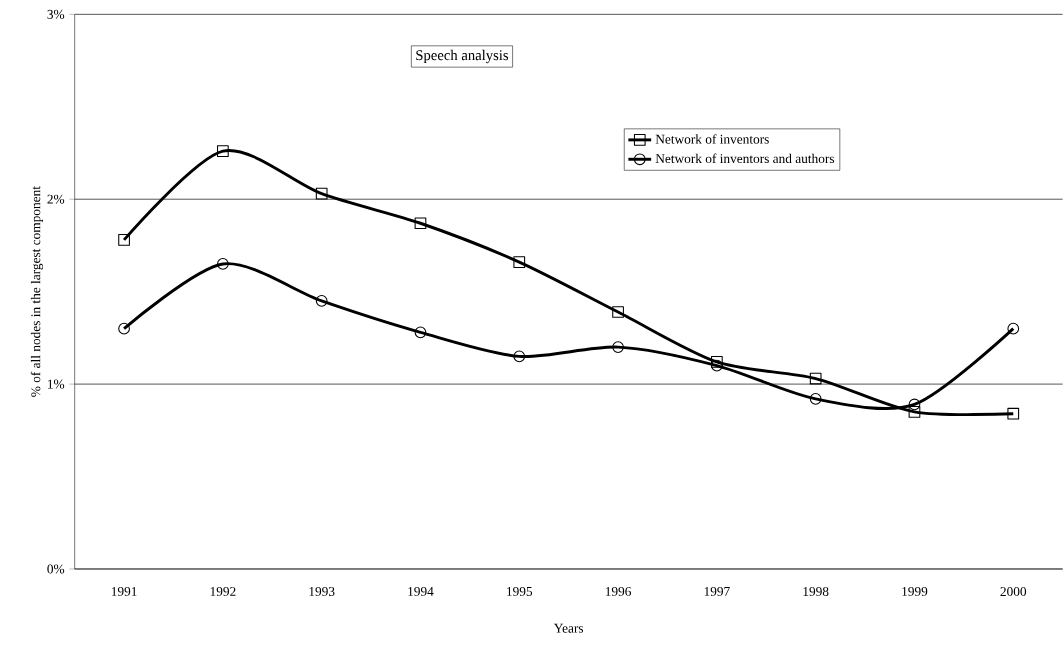 This screenshot has height=653, width=1064. Describe the element at coordinates (56, 569) in the screenshot. I see `y-tick-label: 0%` at that location.